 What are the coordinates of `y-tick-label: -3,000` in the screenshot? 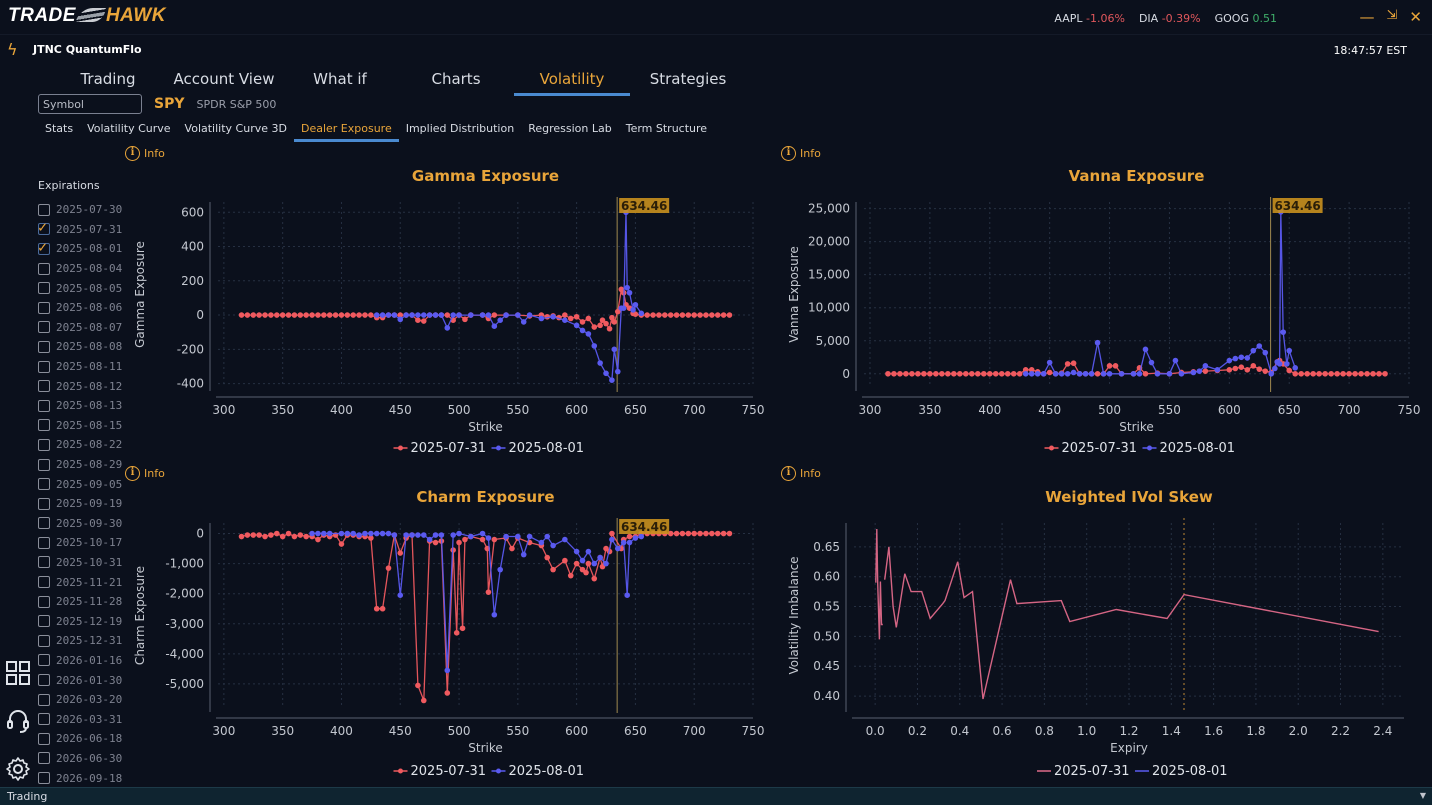 It's located at (184, 624).